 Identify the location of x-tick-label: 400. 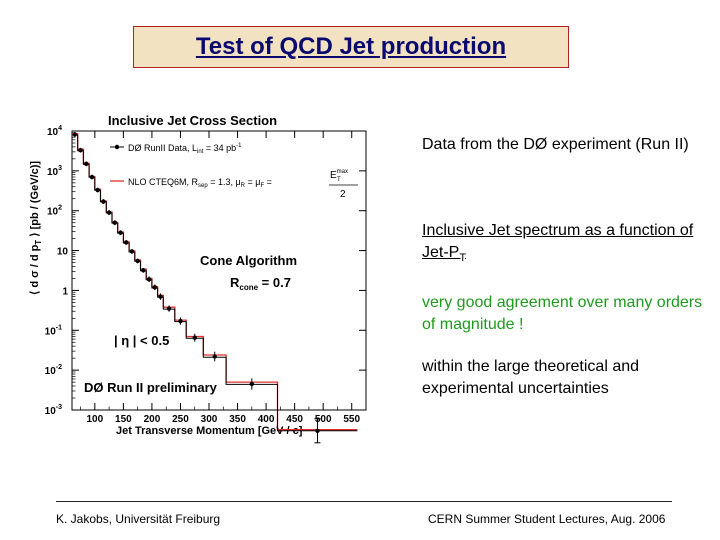
(266, 419).